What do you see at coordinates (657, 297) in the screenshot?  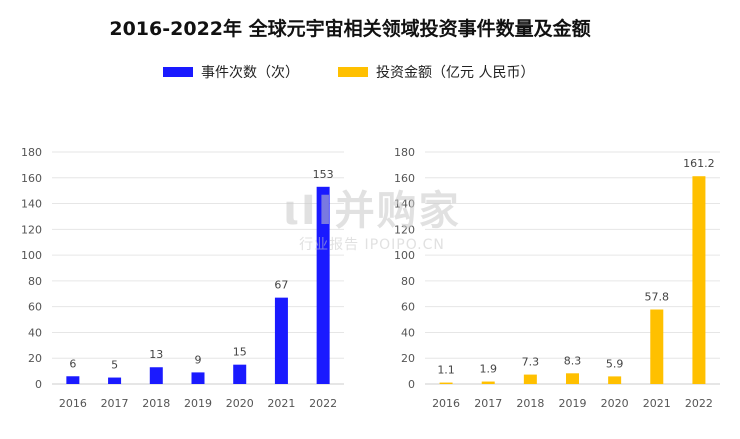 I see `data-label: 57.8` at bounding box center [657, 297].